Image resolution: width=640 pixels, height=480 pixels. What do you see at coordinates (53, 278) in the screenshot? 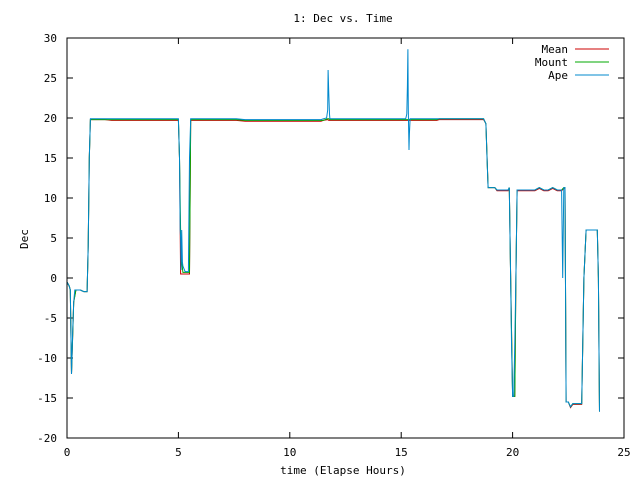
I see `y-tick-label: 0` at bounding box center [53, 278].